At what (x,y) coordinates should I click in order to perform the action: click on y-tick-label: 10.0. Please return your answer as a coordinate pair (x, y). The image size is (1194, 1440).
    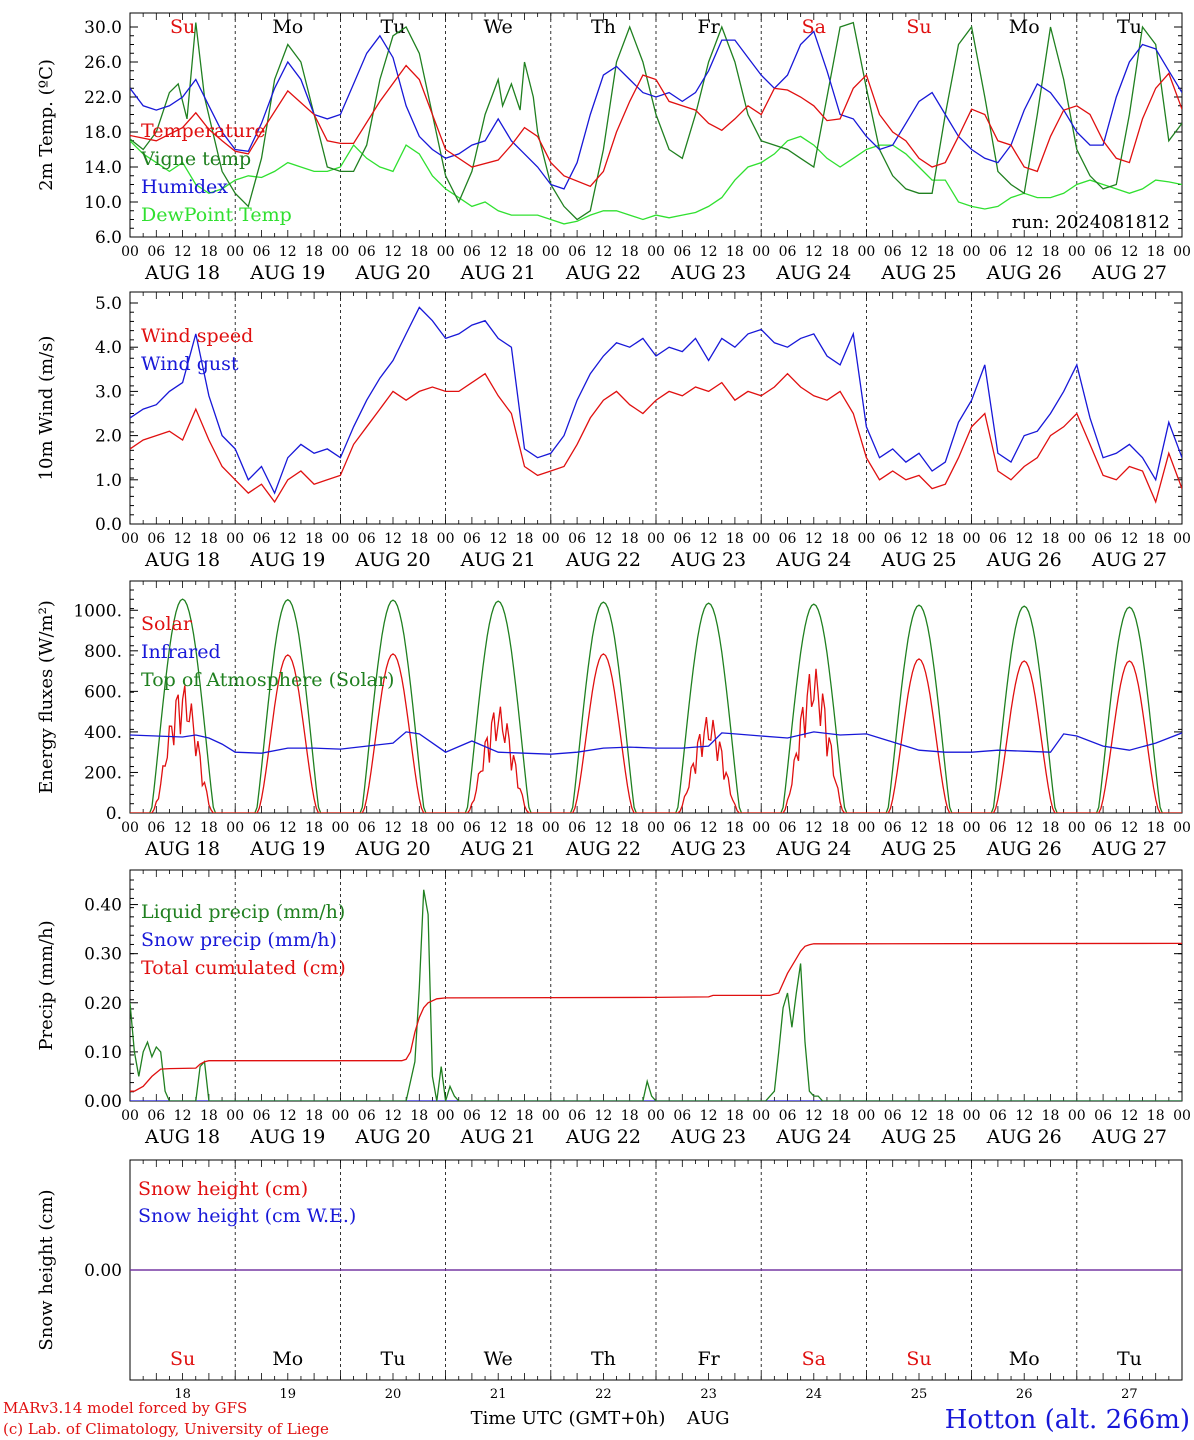
    Looking at the image, I should click on (103, 203).